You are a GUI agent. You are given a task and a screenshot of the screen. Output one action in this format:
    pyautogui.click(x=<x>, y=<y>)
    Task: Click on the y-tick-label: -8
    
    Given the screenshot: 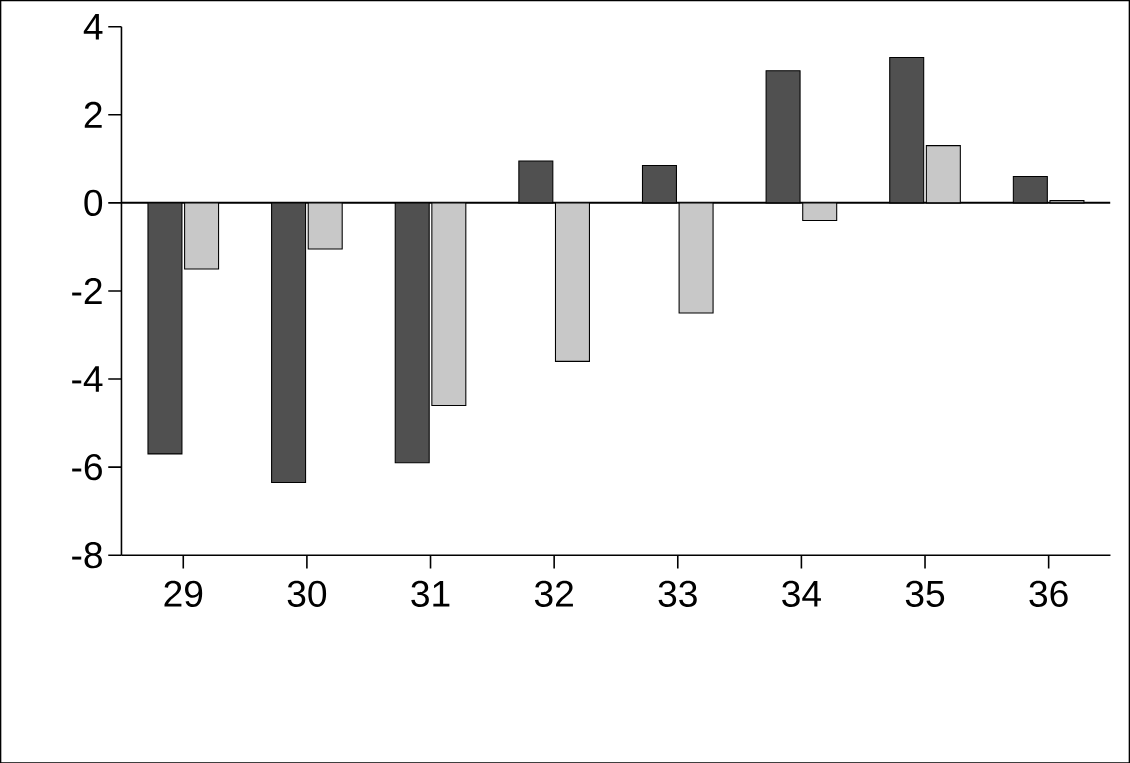 What is the action you would take?
    pyautogui.click(x=87, y=555)
    